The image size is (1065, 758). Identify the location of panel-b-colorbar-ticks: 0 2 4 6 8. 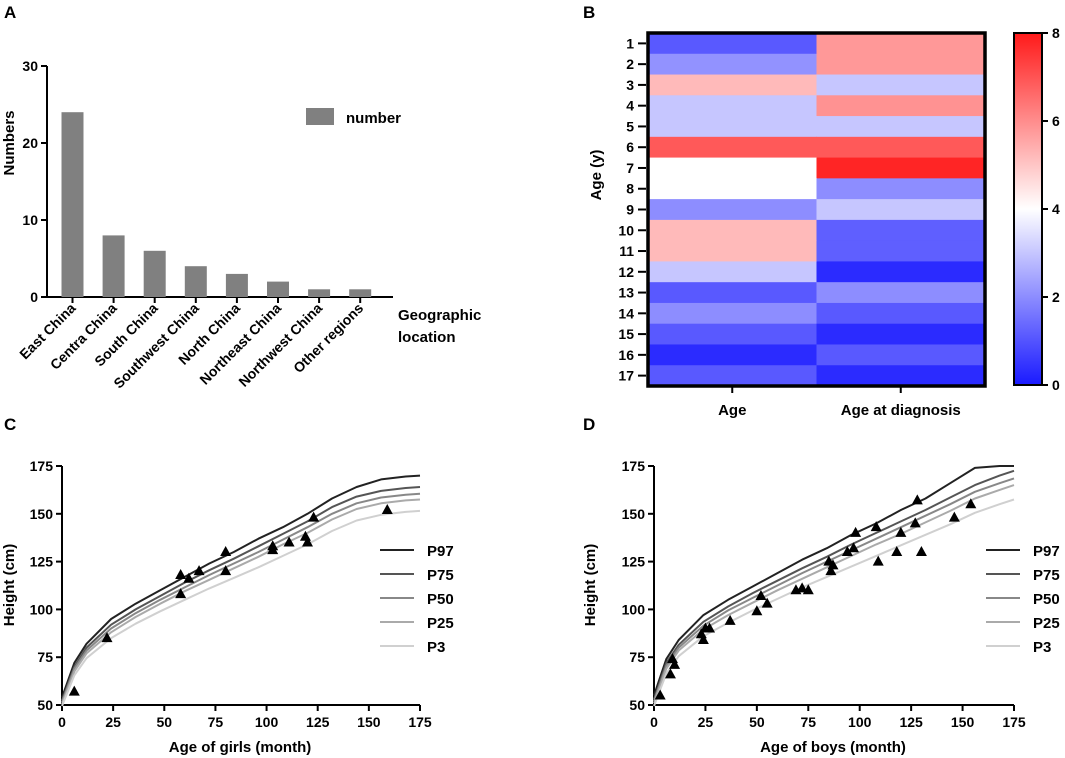
(1051, 209).